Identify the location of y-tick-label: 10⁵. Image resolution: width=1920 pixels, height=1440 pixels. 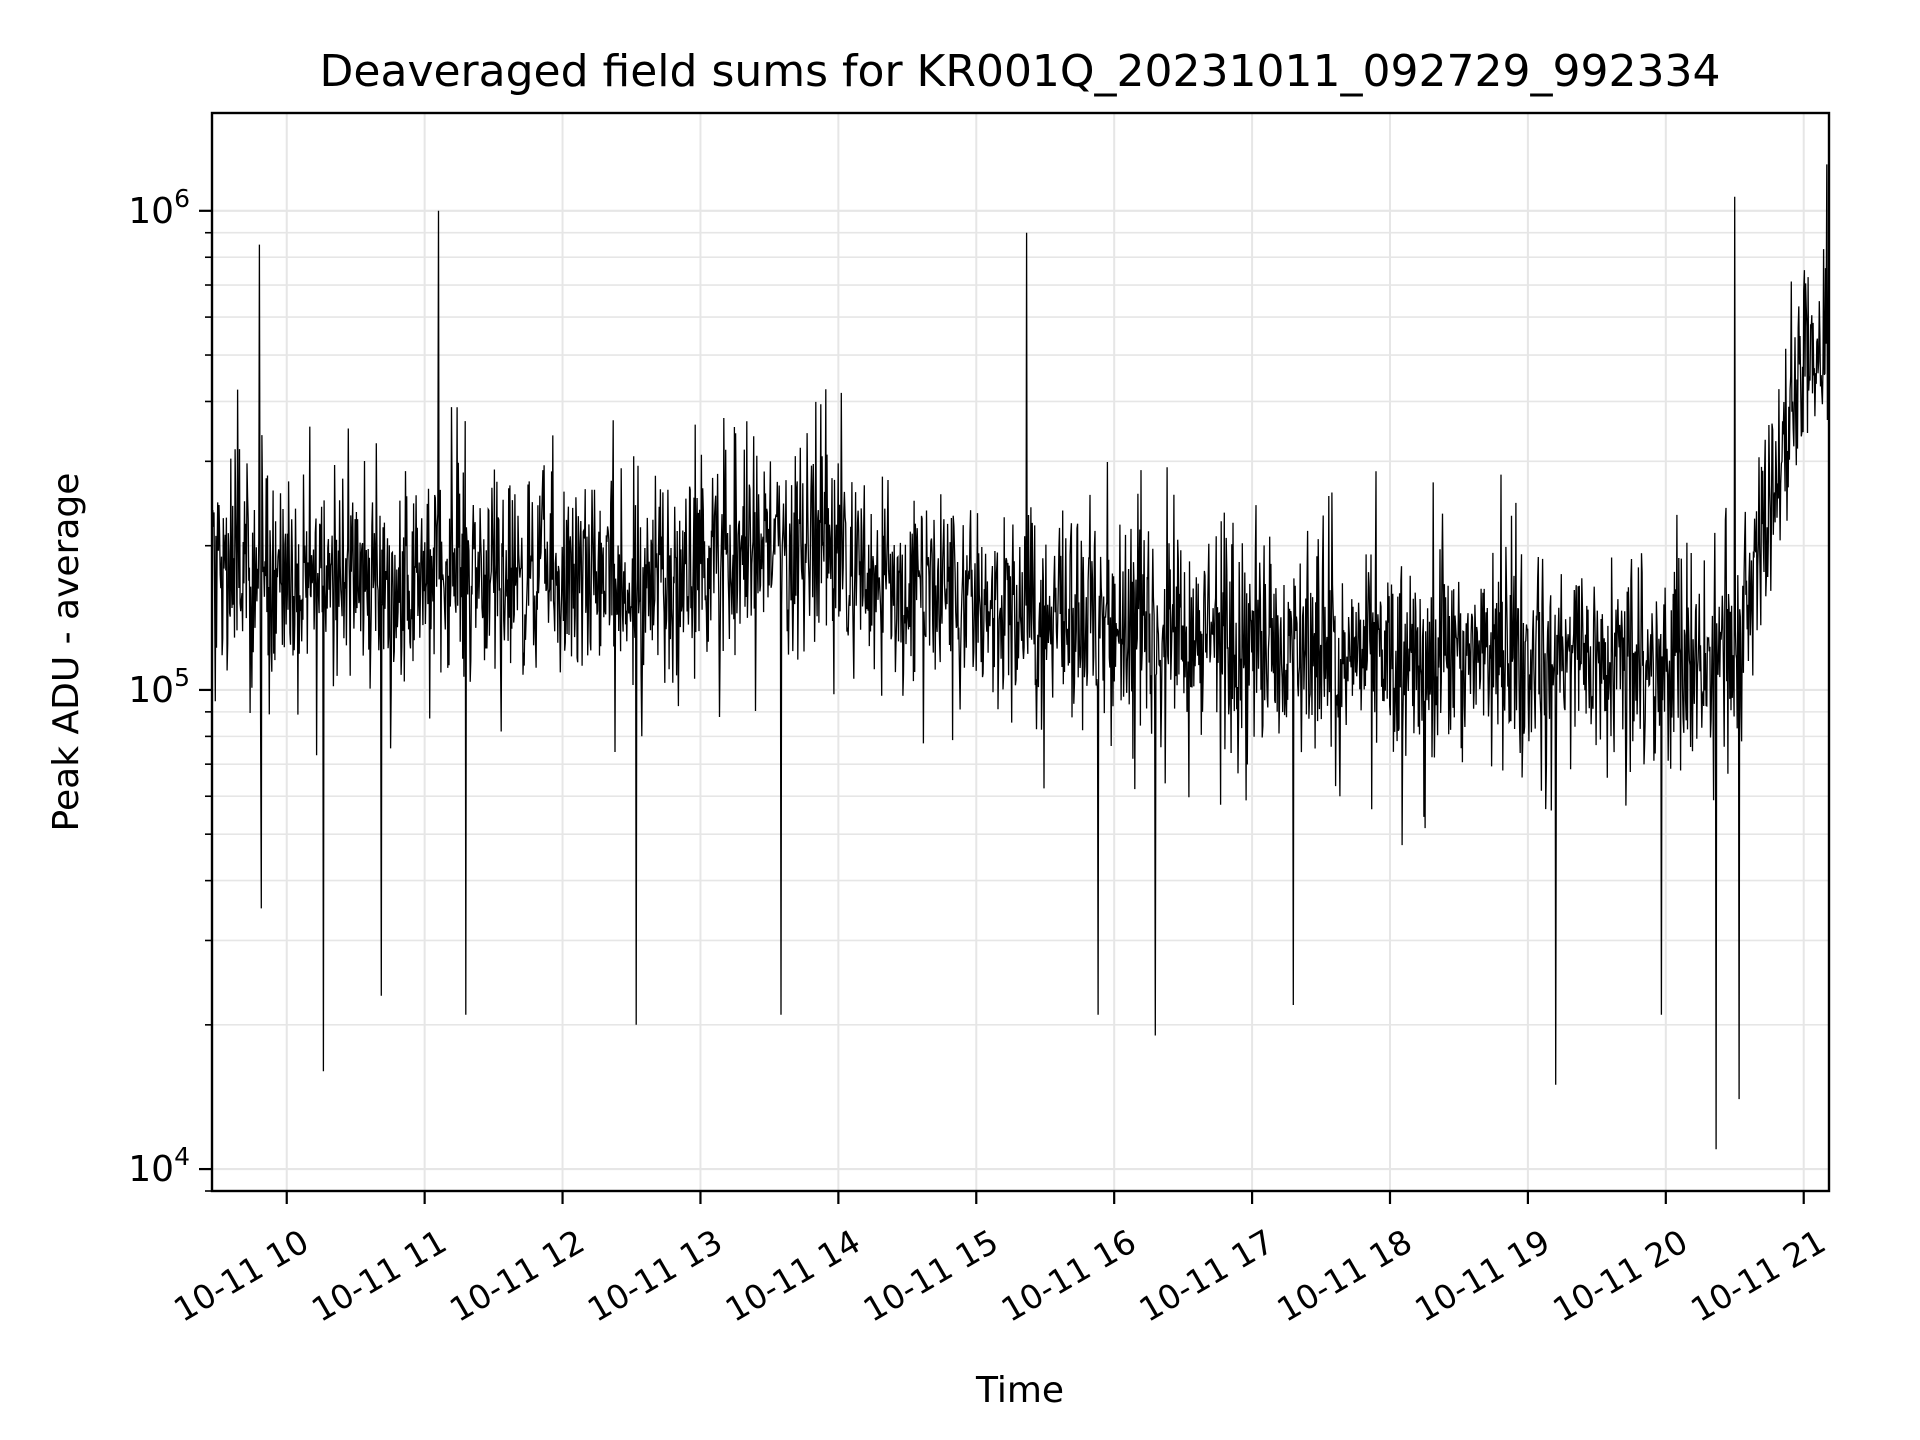
(159, 687).